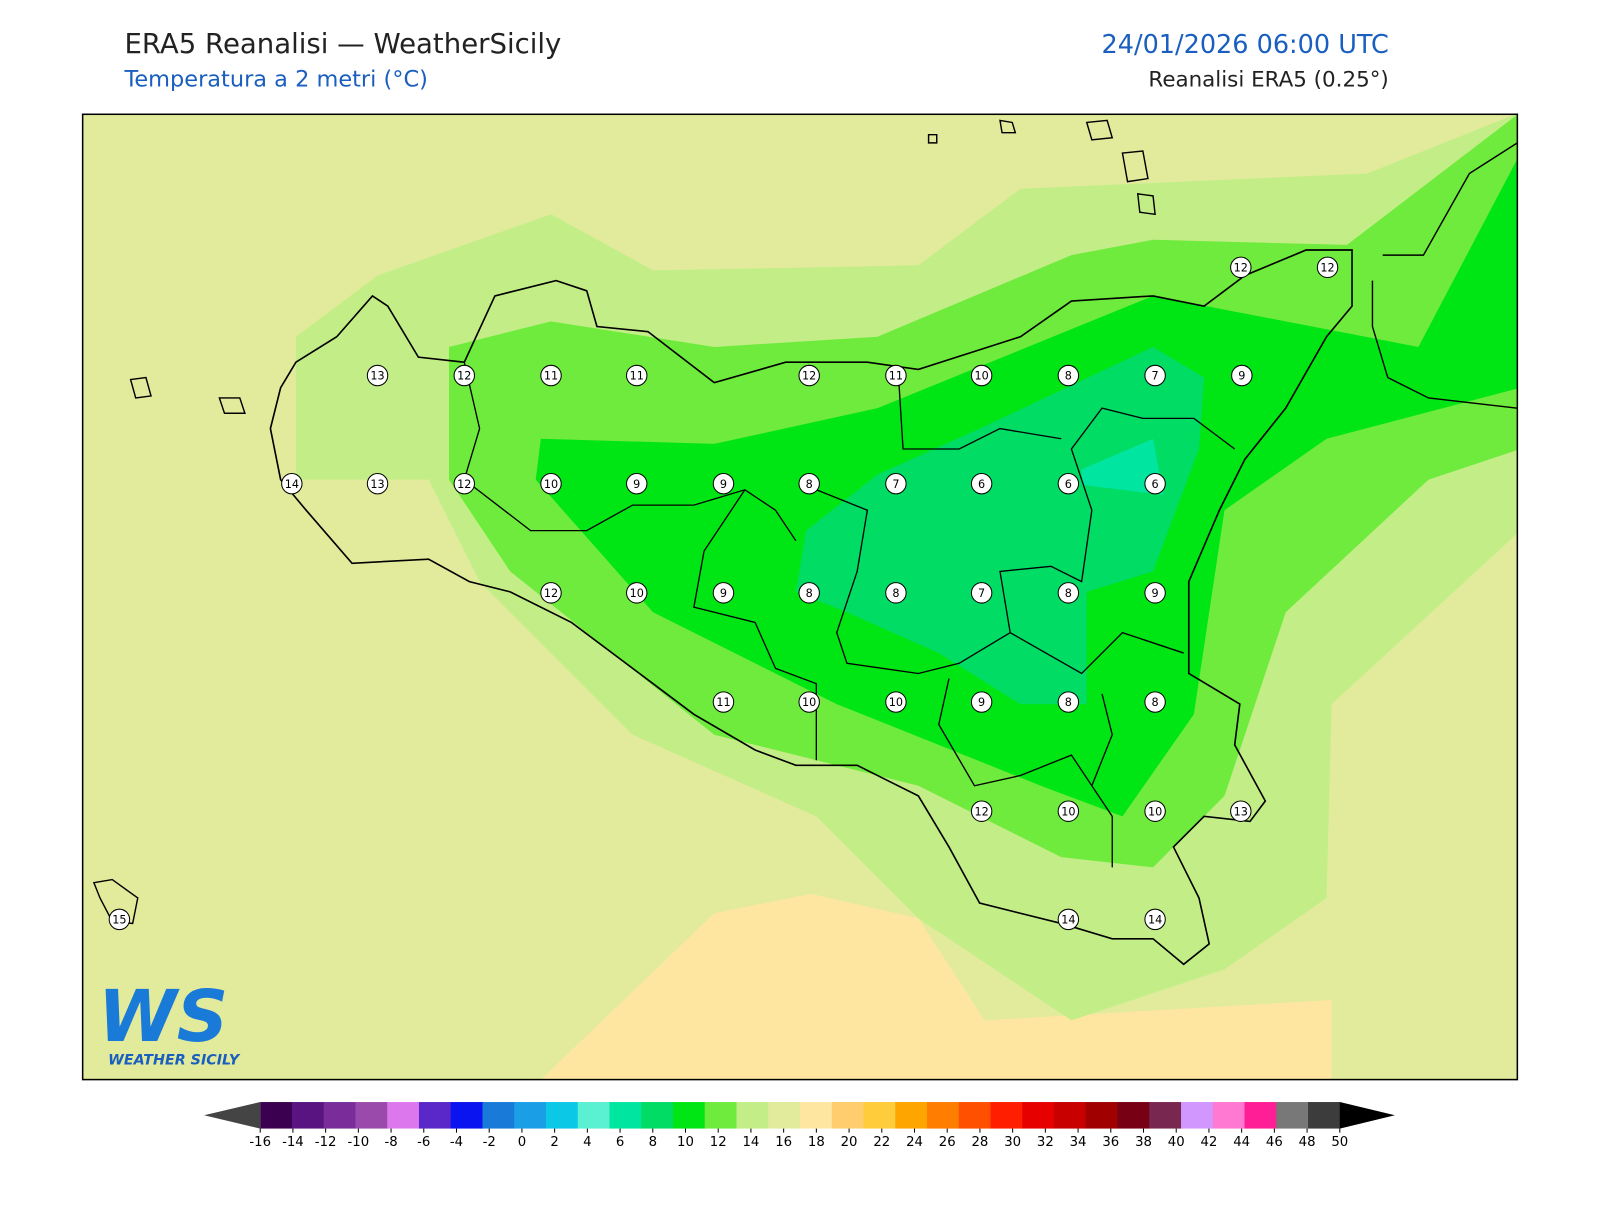 Image resolution: width=1600 pixels, height=1205 pixels. Describe the element at coordinates (1307, 1142) in the screenshot. I see `colorbar-tick-label: 48` at that location.